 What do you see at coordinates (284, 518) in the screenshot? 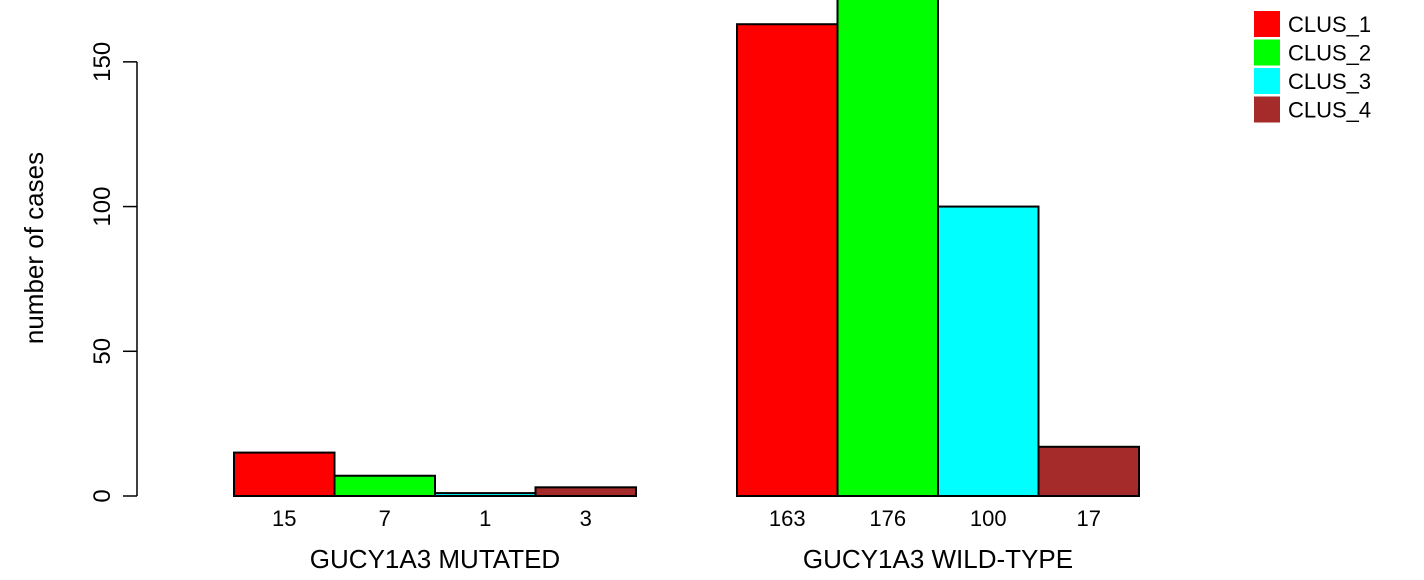
I see `bar-count-label: 15` at bounding box center [284, 518].